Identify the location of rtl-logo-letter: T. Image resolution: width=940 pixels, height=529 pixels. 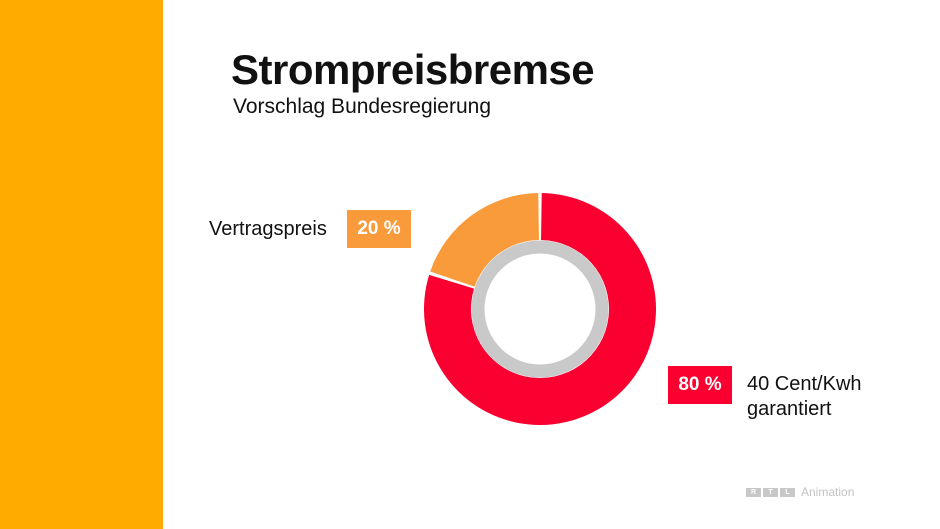
(770, 492).